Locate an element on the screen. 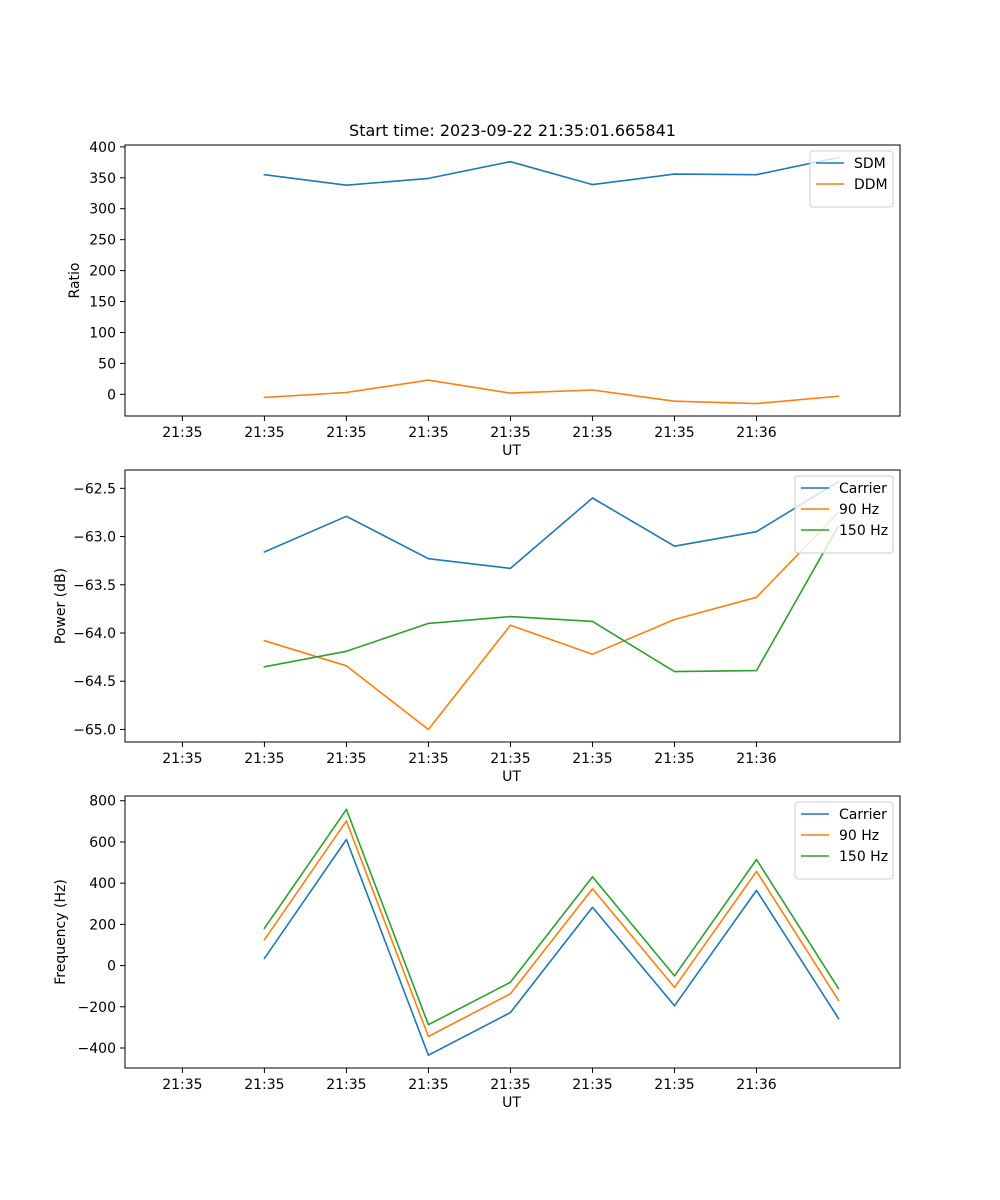 This screenshot has width=1000, height=1200. legend-label: SDM is located at coordinates (870, 164).